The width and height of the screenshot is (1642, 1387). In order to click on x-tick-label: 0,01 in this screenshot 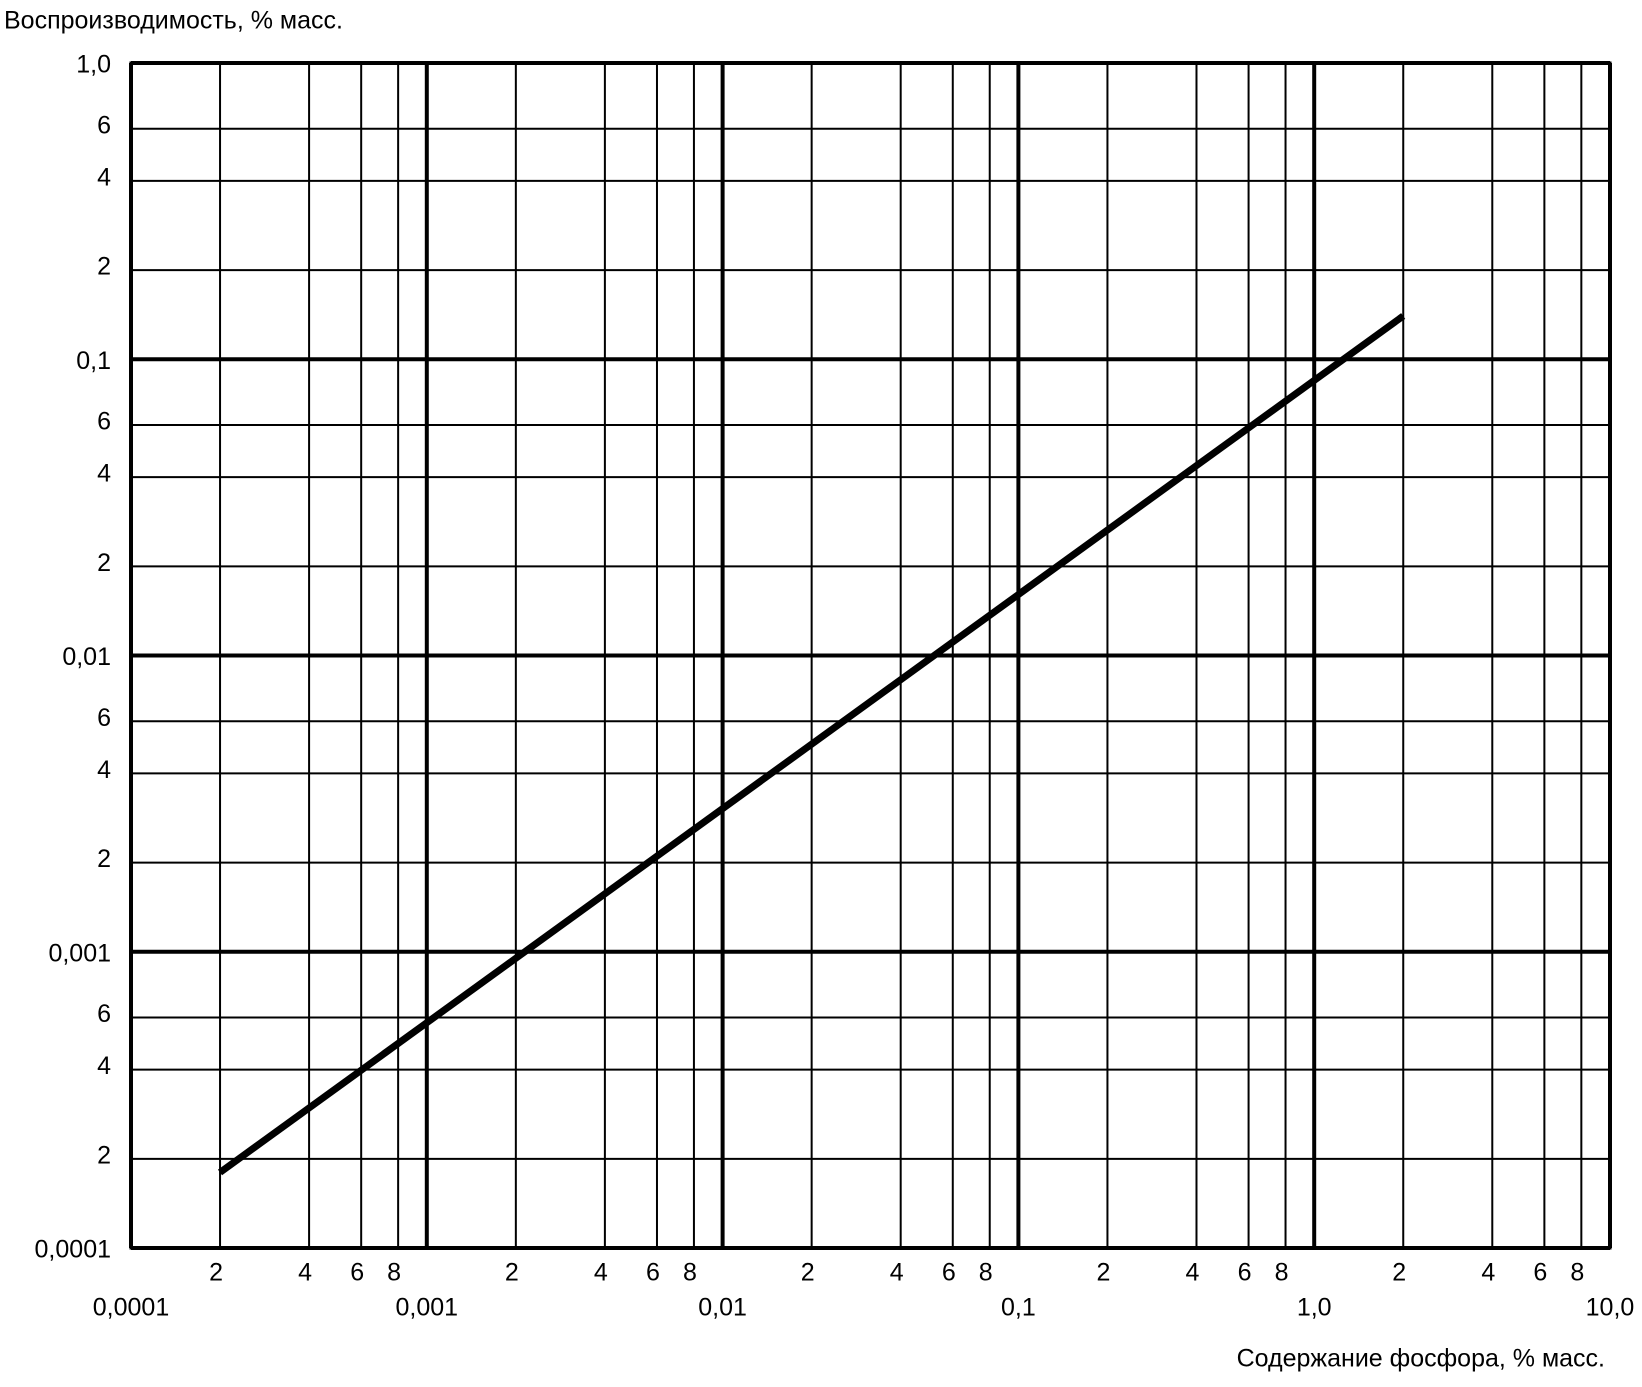, I will do `click(722, 1308)`.